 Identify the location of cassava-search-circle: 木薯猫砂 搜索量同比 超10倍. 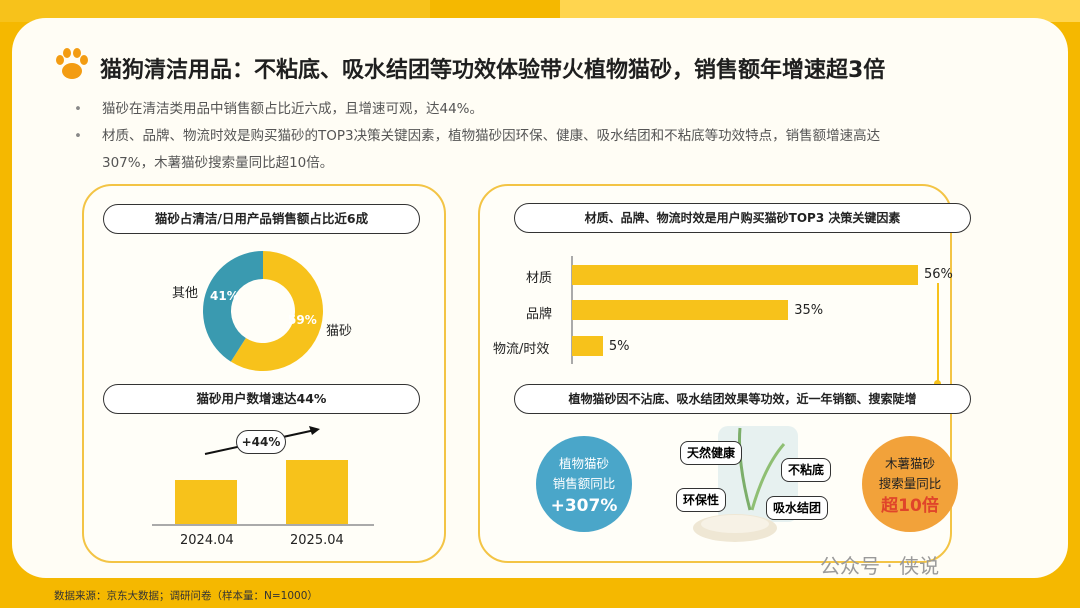
(910, 484).